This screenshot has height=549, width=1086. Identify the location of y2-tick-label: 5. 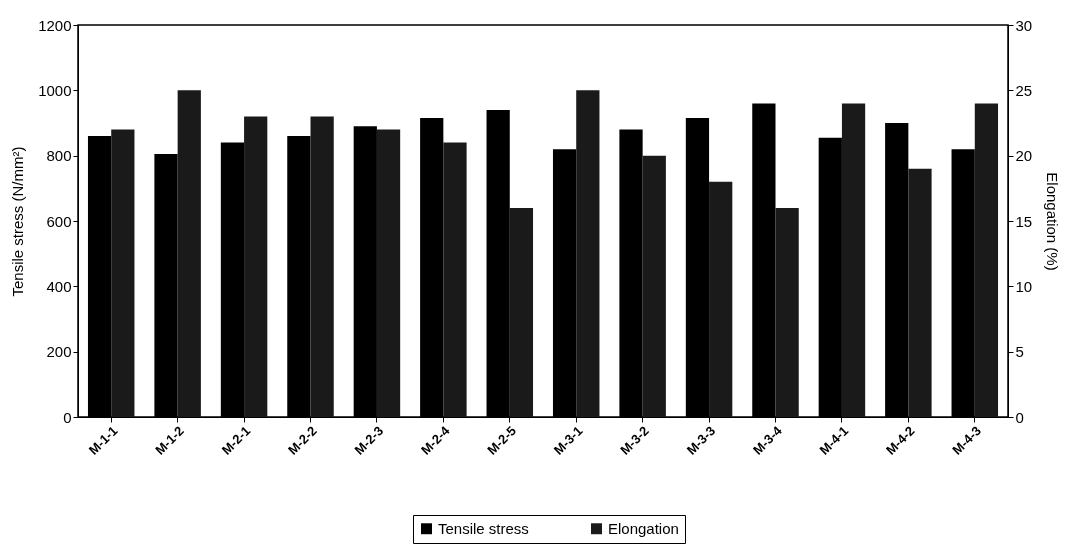
(1019, 352).